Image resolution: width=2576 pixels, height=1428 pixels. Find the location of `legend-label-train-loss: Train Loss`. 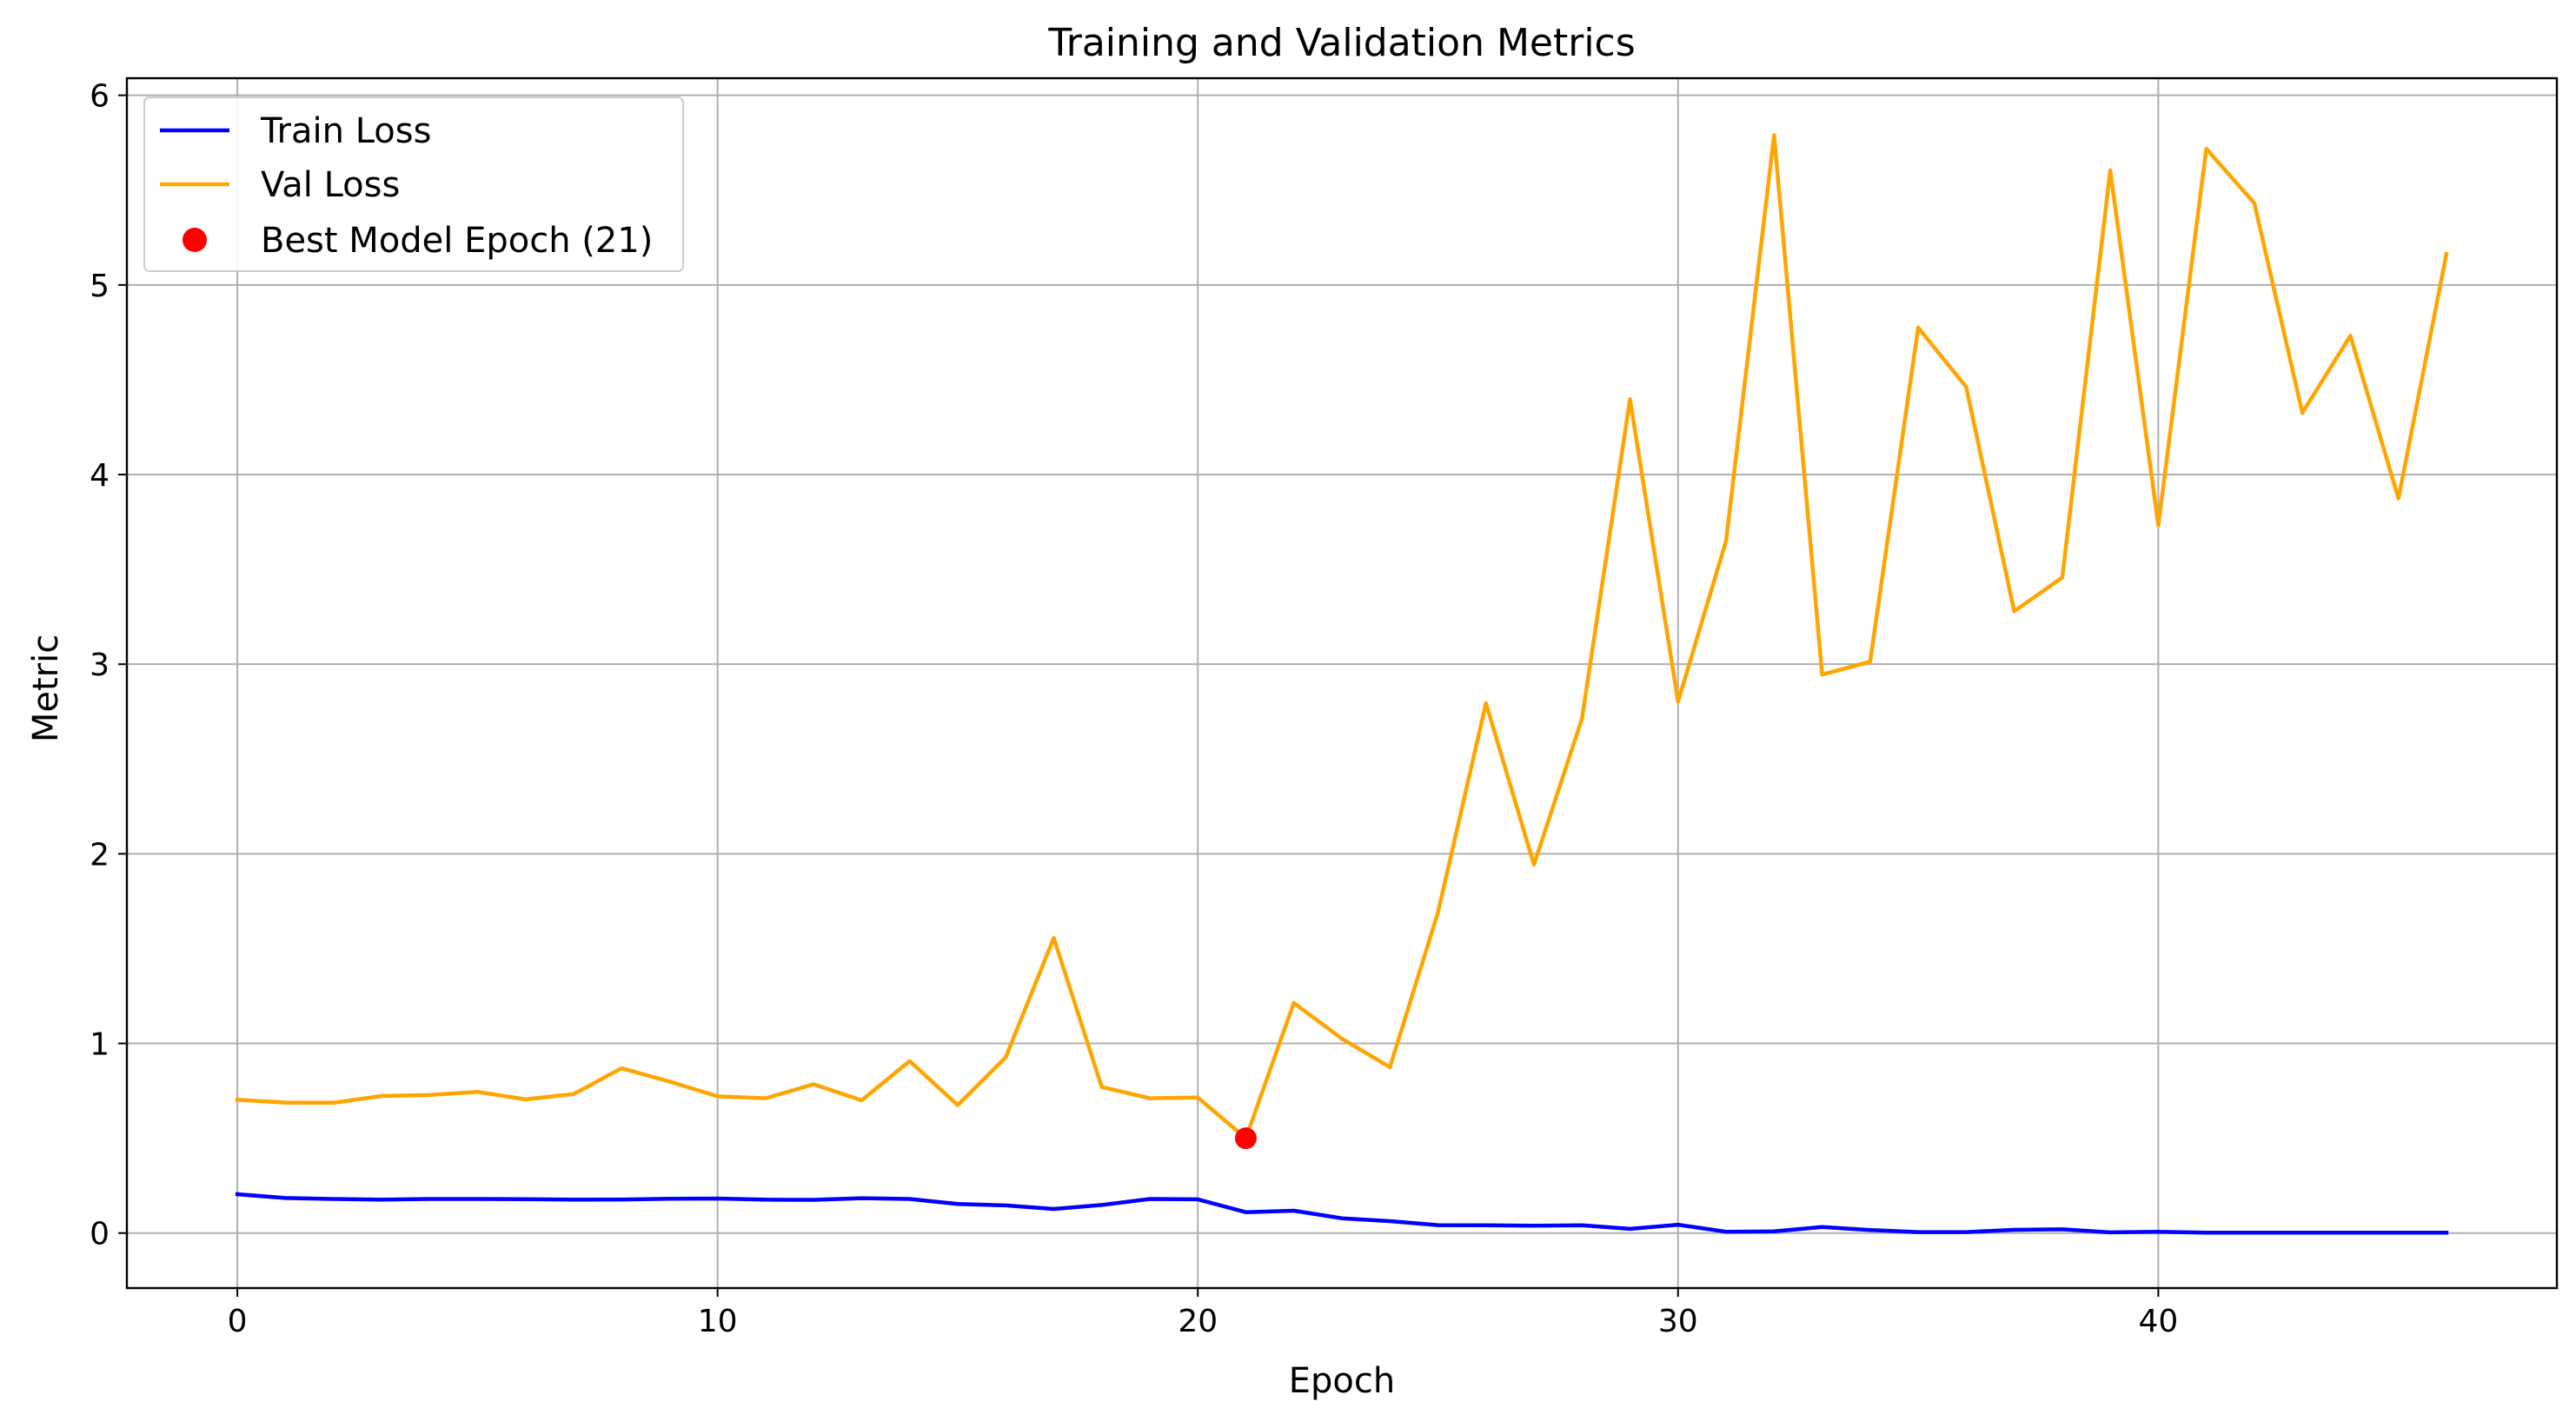

legend-label-train-loss: Train Loss is located at coordinates (345, 131).